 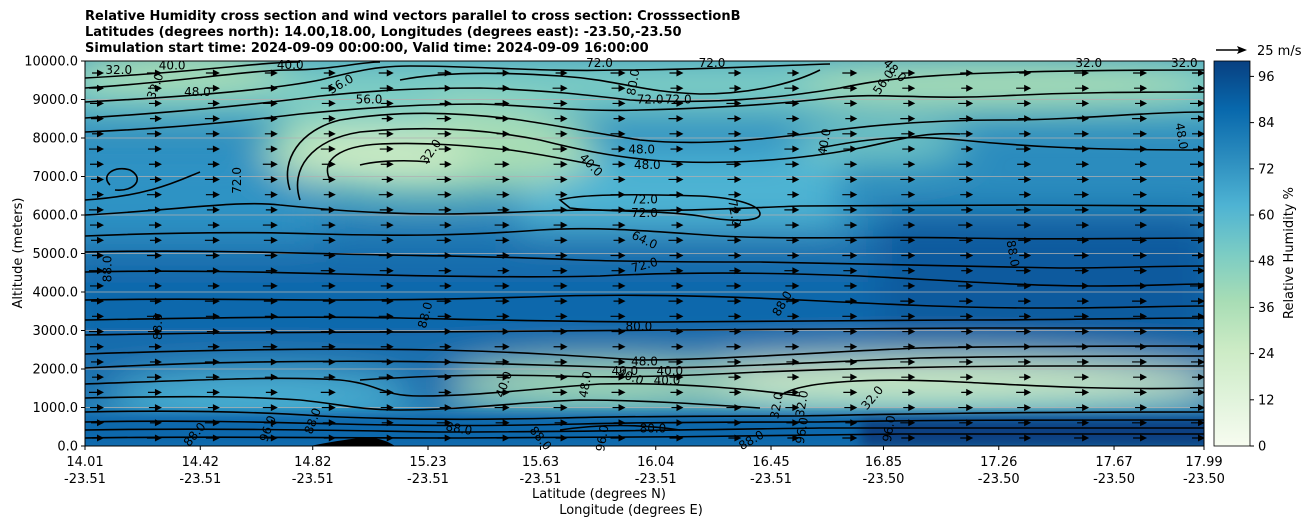 What do you see at coordinates (1113, 462) in the screenshot?
I see `x-tick-label-lat: 17.67` at bounding box center [1113, 462].